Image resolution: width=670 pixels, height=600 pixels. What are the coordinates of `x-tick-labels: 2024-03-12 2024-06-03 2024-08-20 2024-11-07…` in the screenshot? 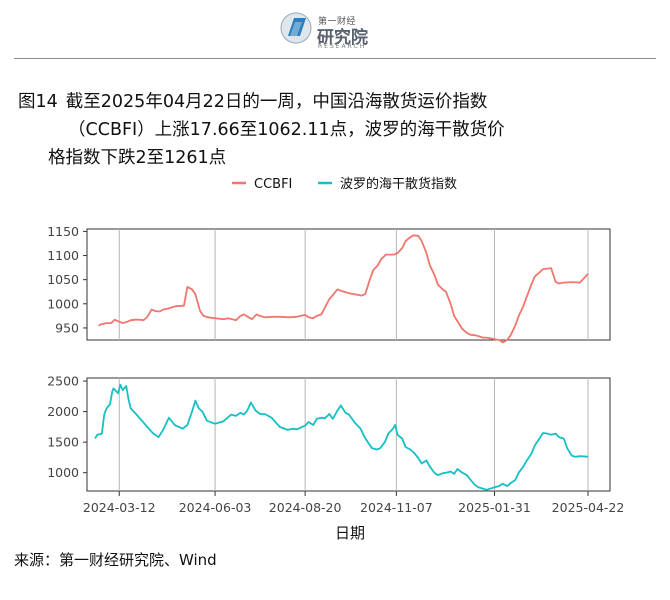 It's located at (353, 503).